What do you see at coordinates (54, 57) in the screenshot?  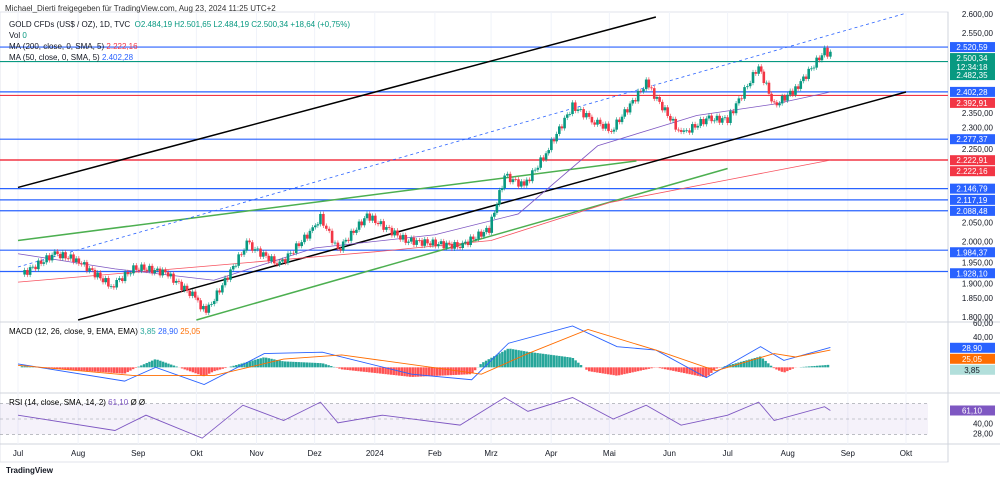 I see `ma50-label: MA (50, close, 0, SMA, 5)` at bounding box center [54, 57].